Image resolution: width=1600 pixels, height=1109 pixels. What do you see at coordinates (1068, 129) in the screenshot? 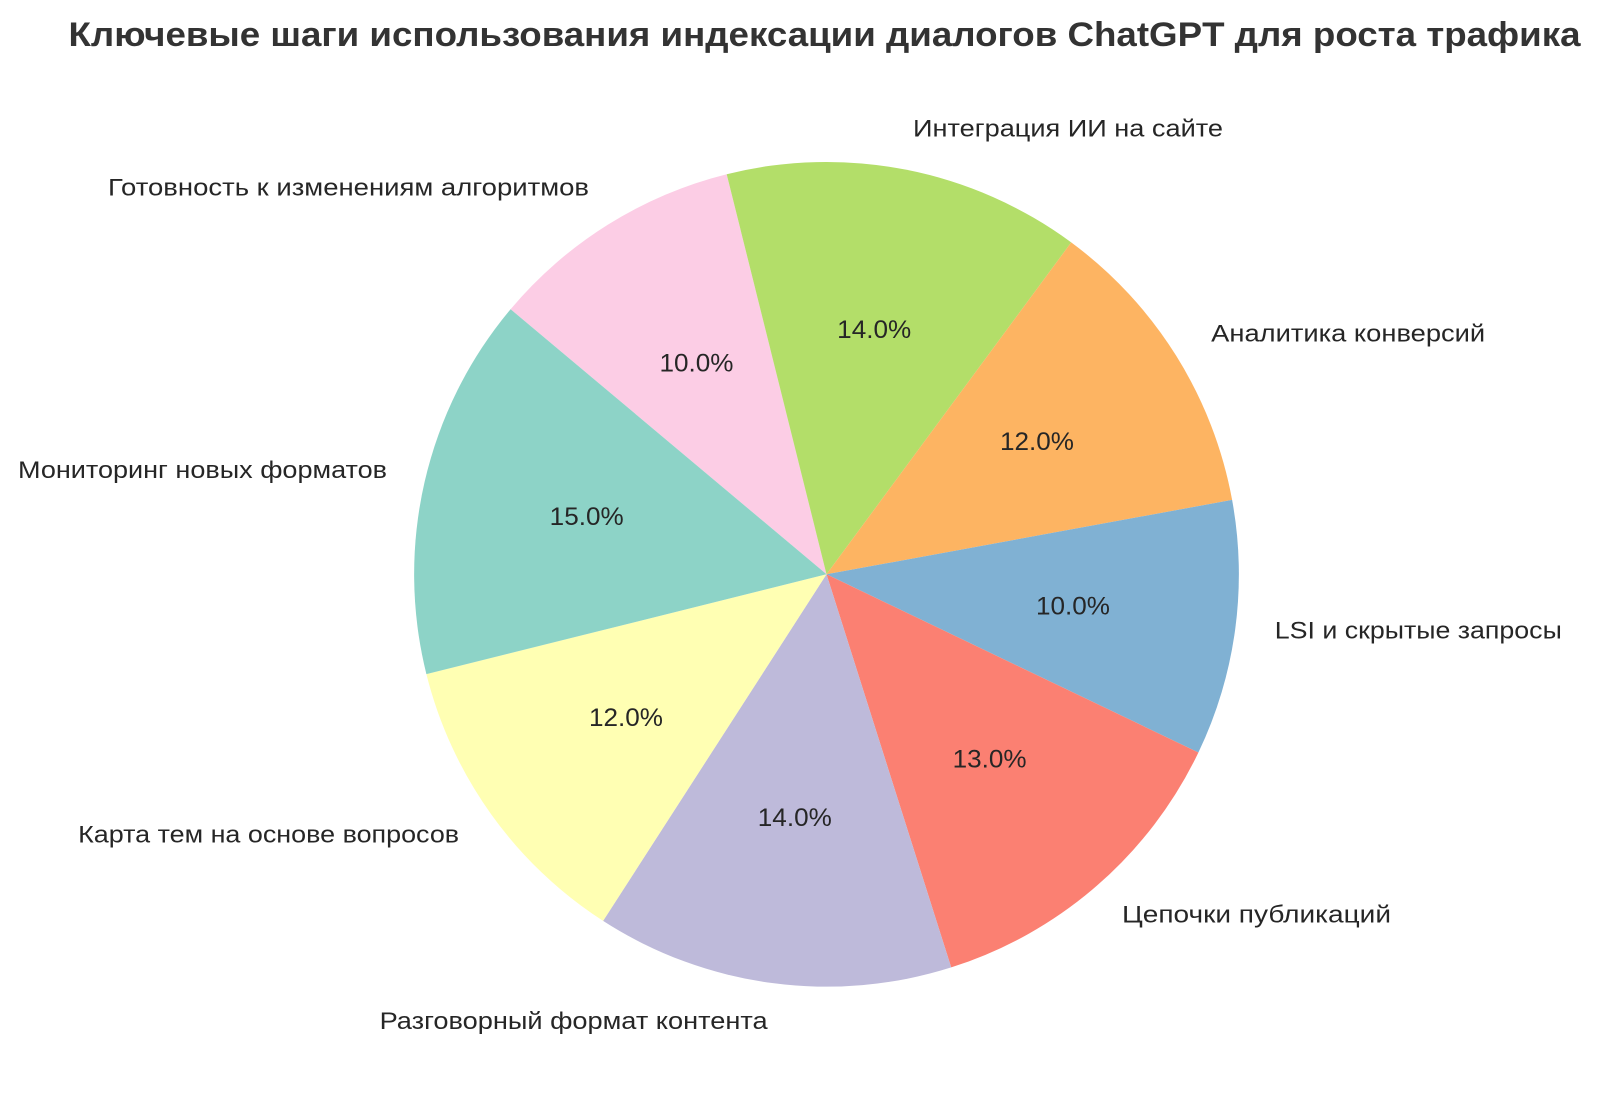
I see `svg-text: Интеграция ИИ на сайте` at bounding box center [1068, 129].